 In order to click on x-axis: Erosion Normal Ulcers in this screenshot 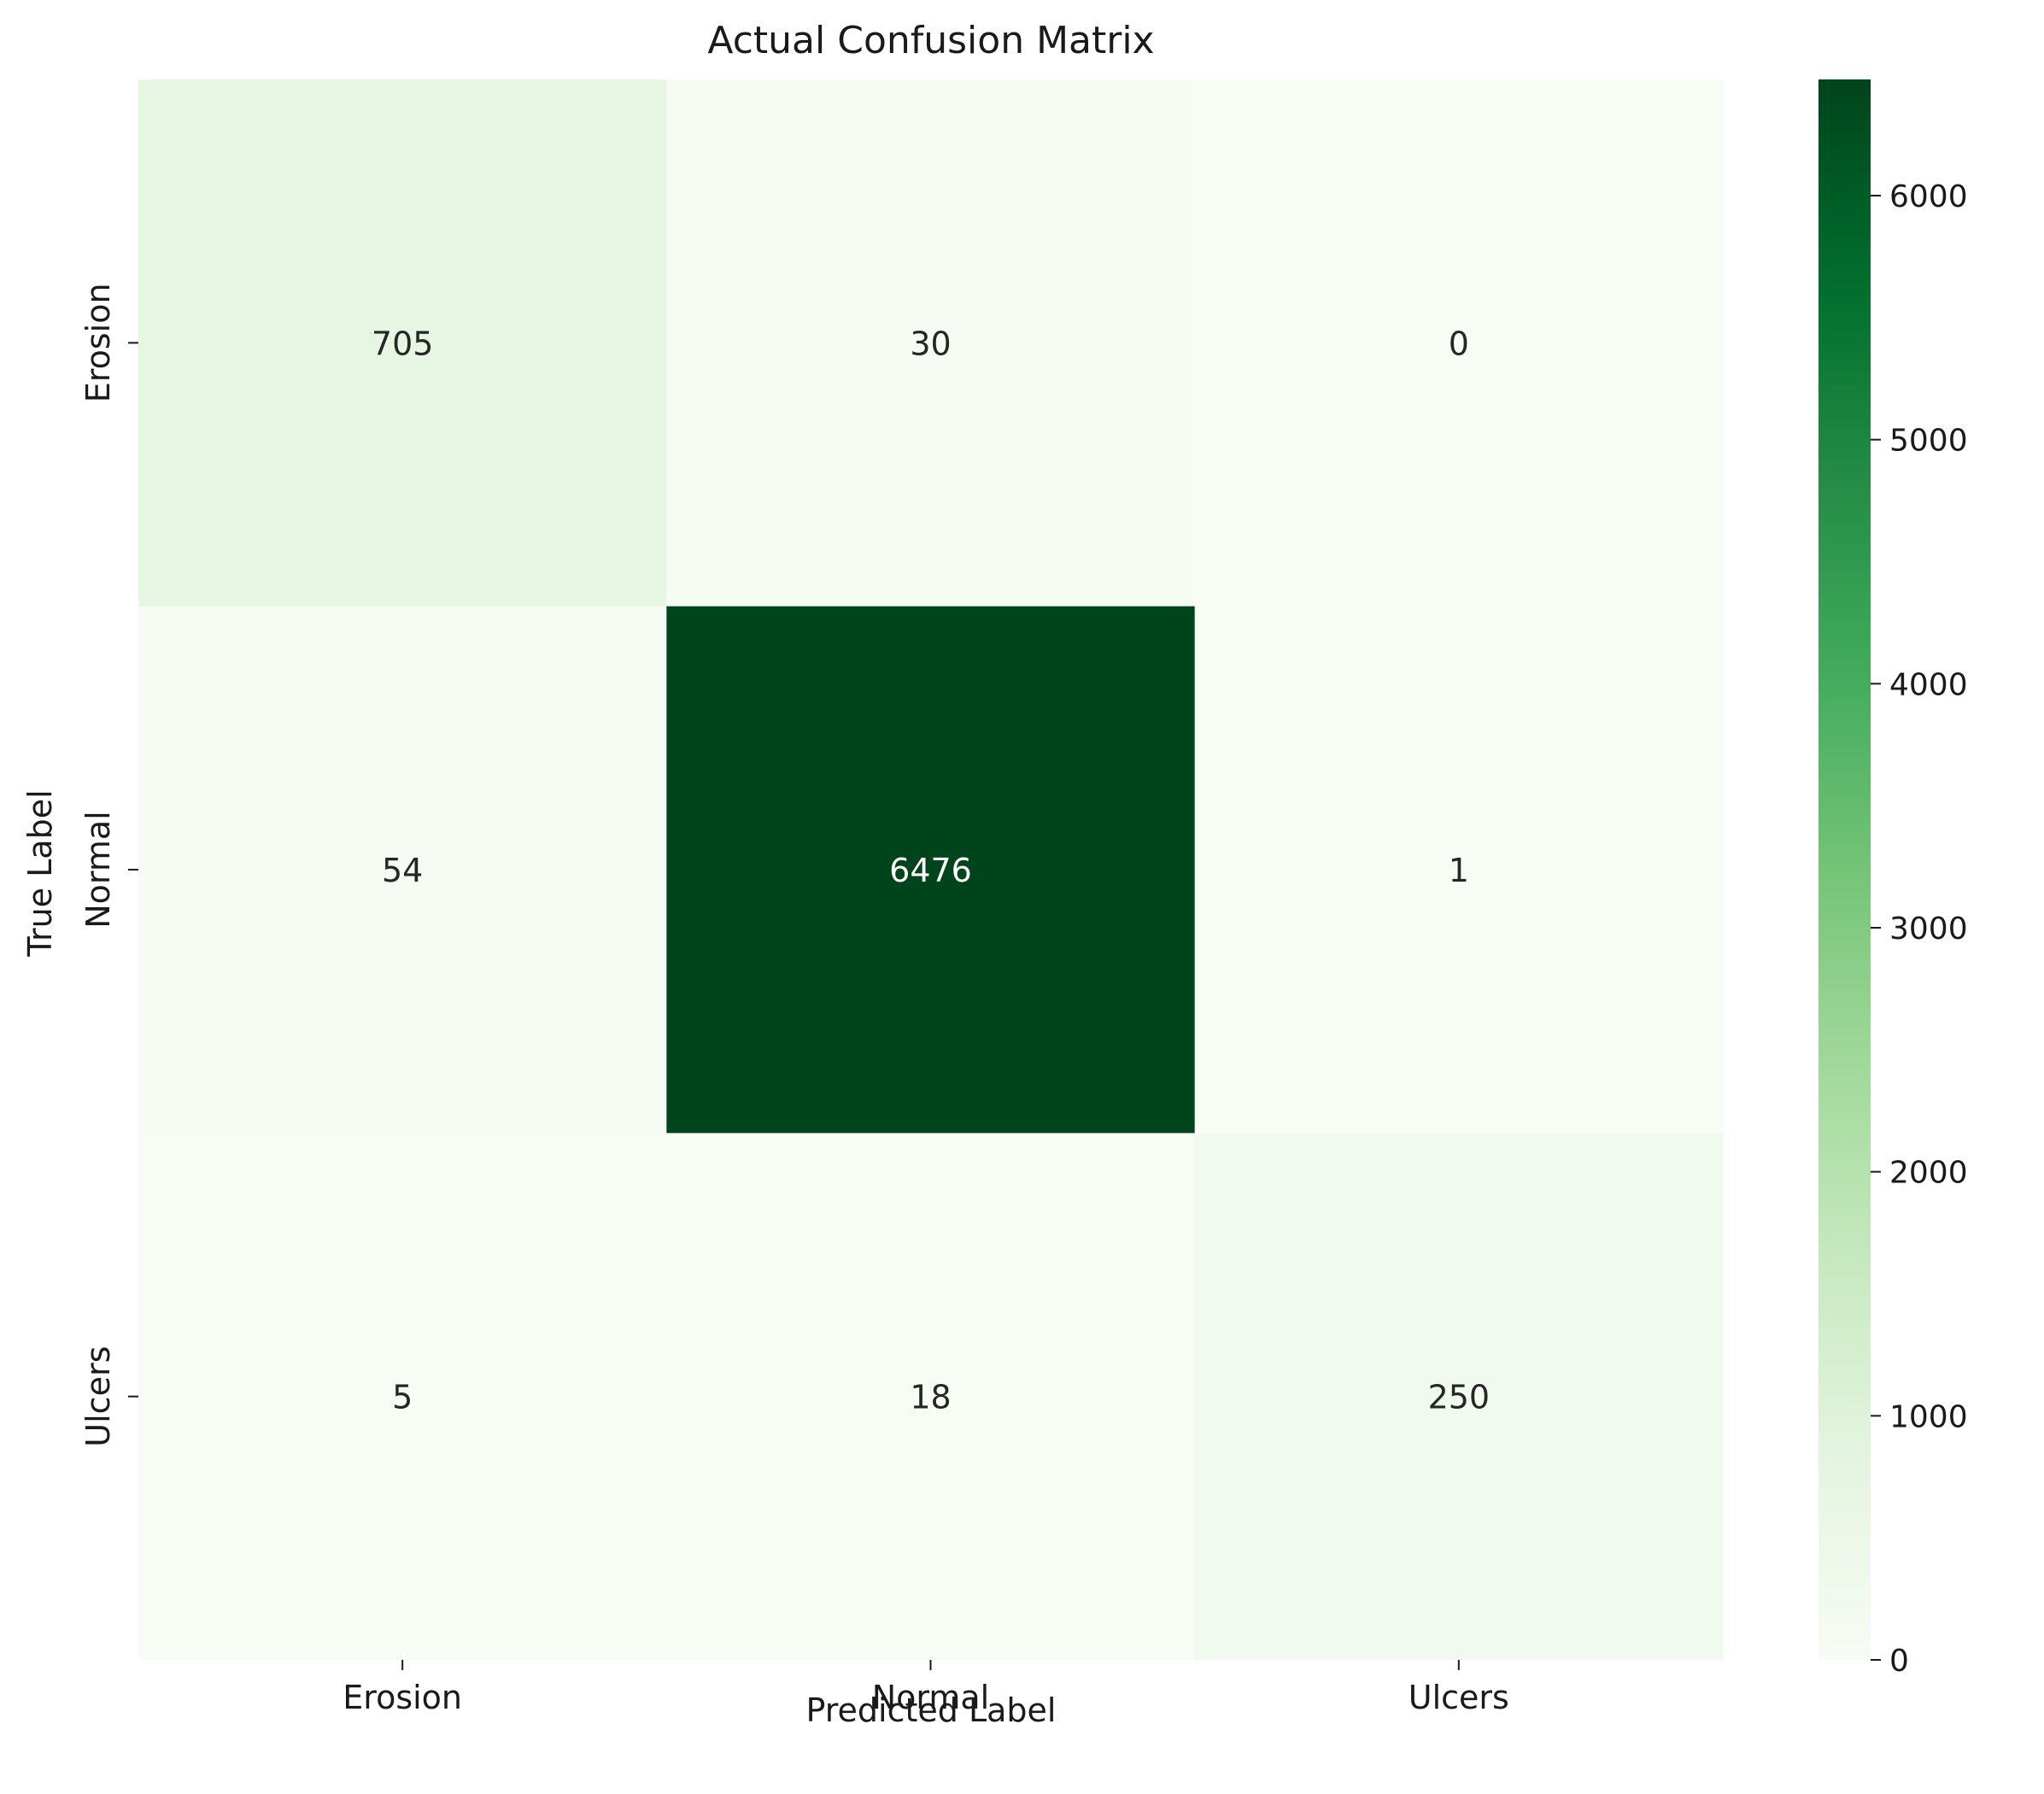, I will do `click(926, 1688)`.